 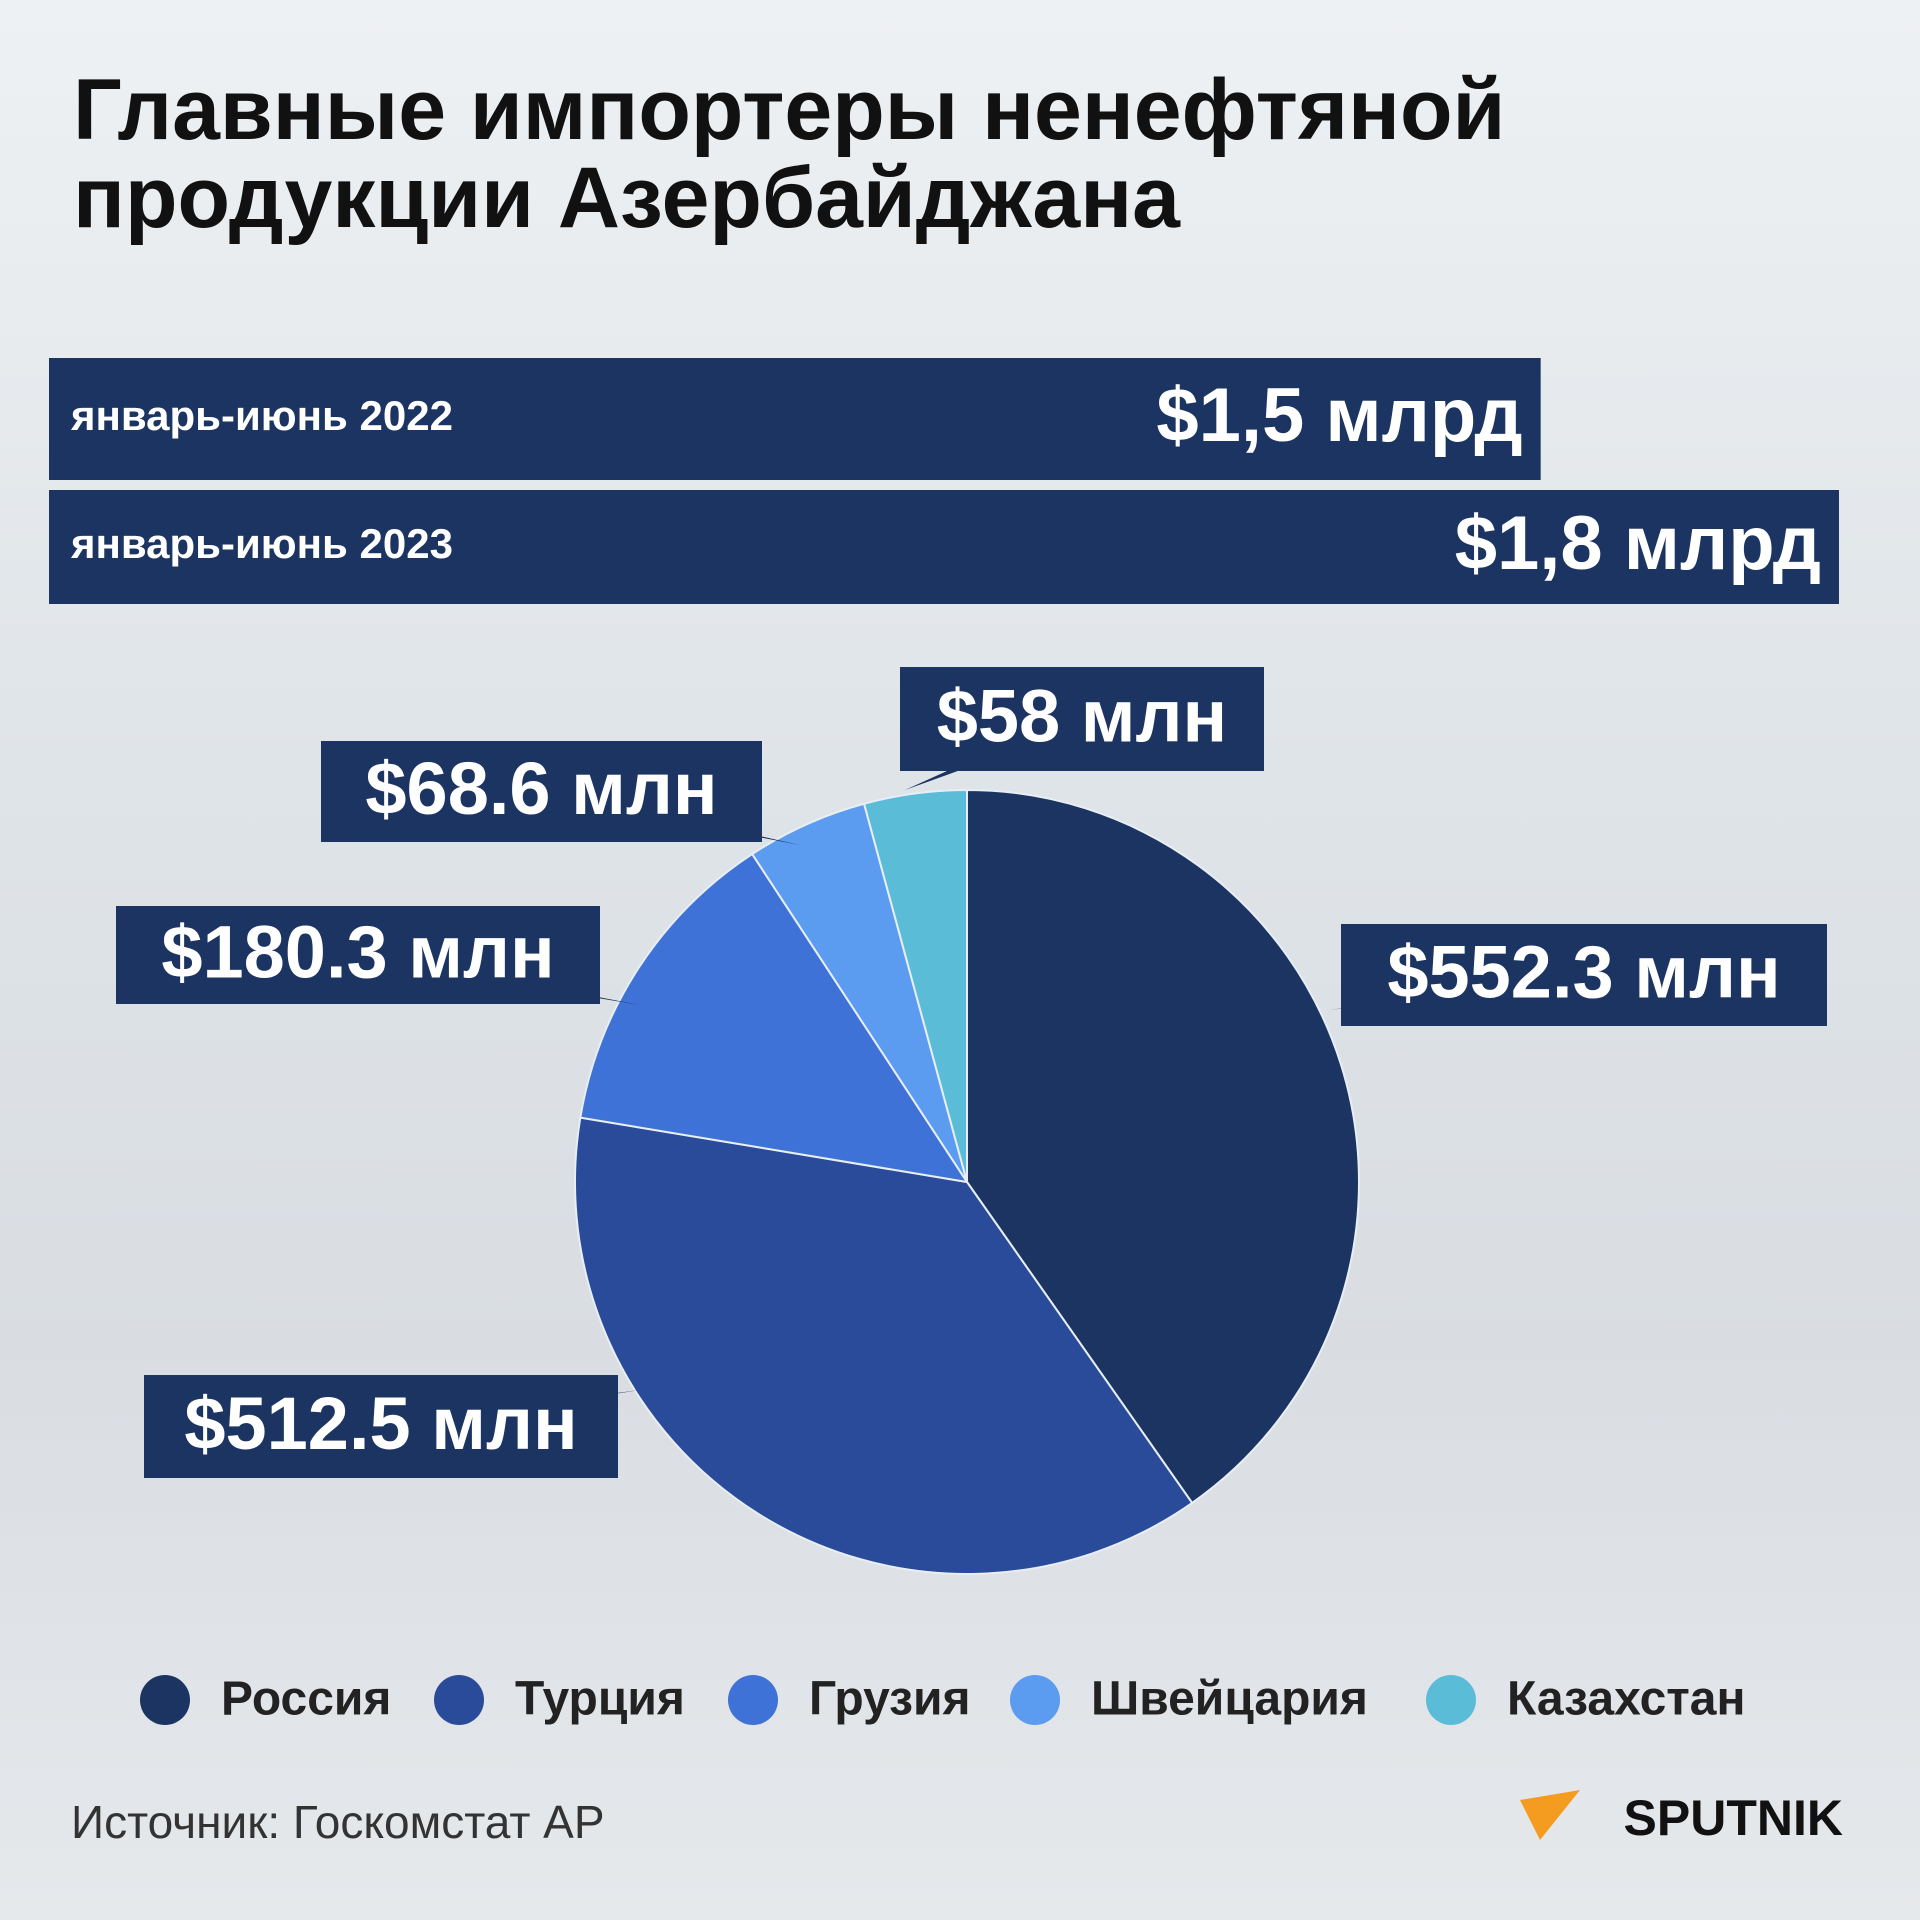 I want to click on logo: SPUTNIK, so click(x=1733, y=1818).